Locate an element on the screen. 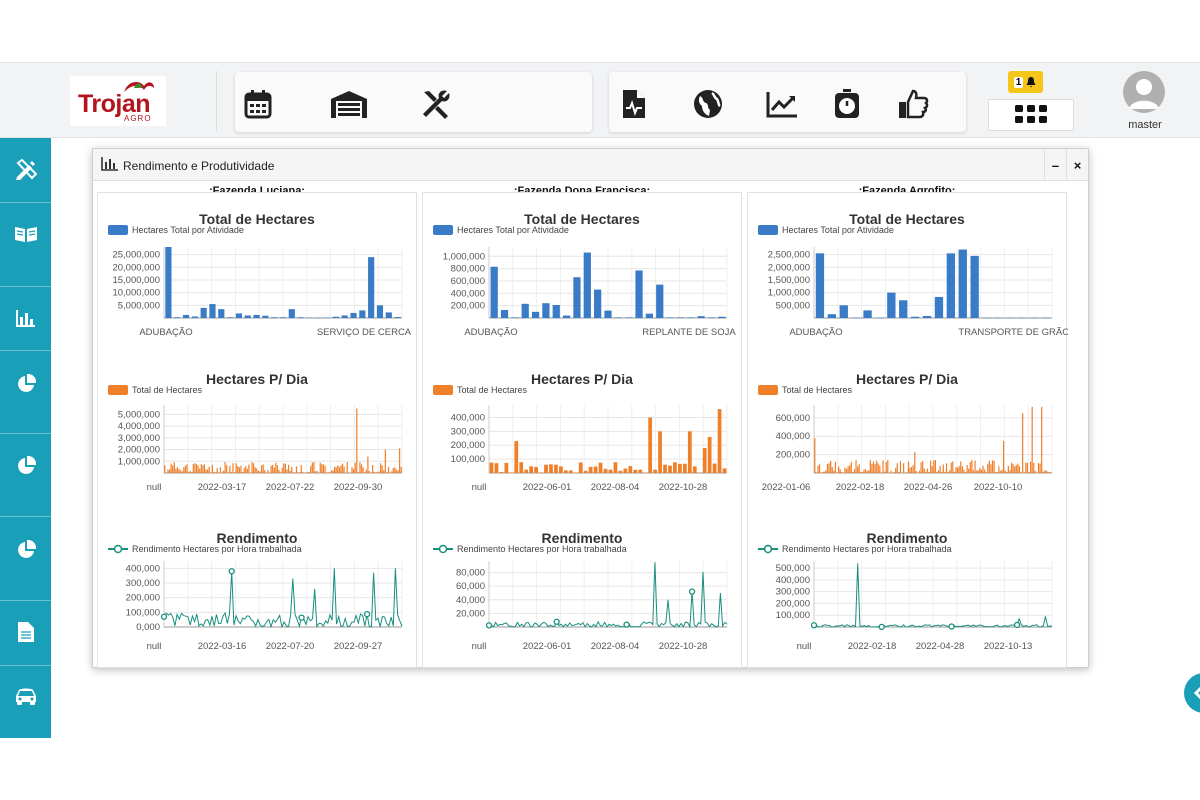 This screenshot has width=1200, height=800. garage-icon is located at coordinates (349, 104).